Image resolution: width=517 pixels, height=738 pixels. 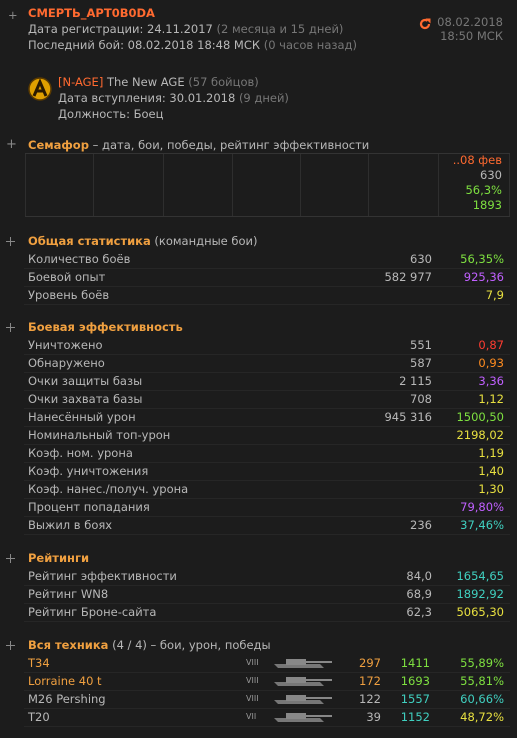 I want to click on stat-label: Боевой опыт, so click(x=67, y=277).